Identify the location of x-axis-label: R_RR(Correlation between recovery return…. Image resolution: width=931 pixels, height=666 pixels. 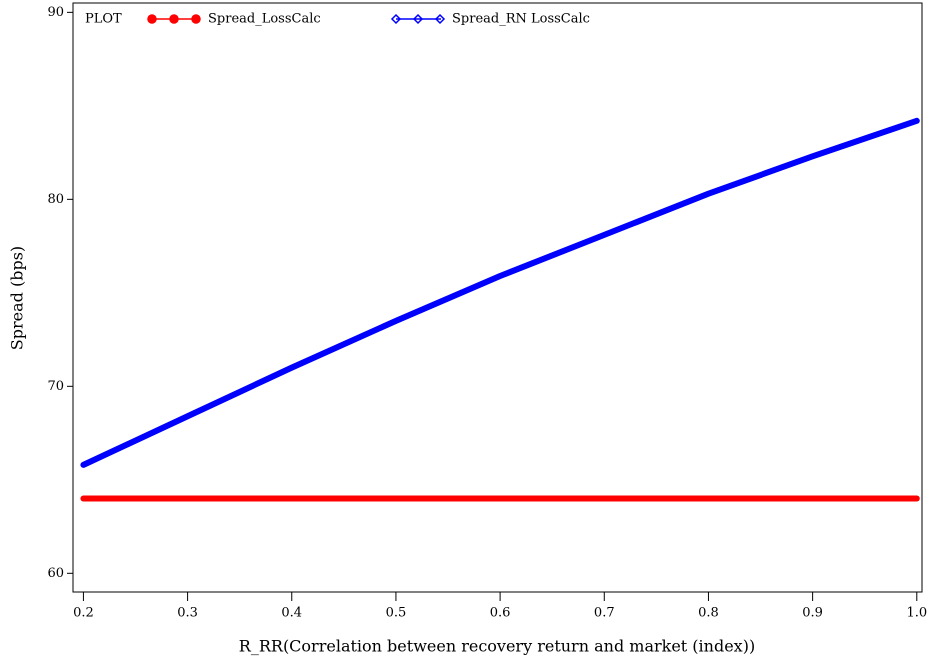
(497, 646).